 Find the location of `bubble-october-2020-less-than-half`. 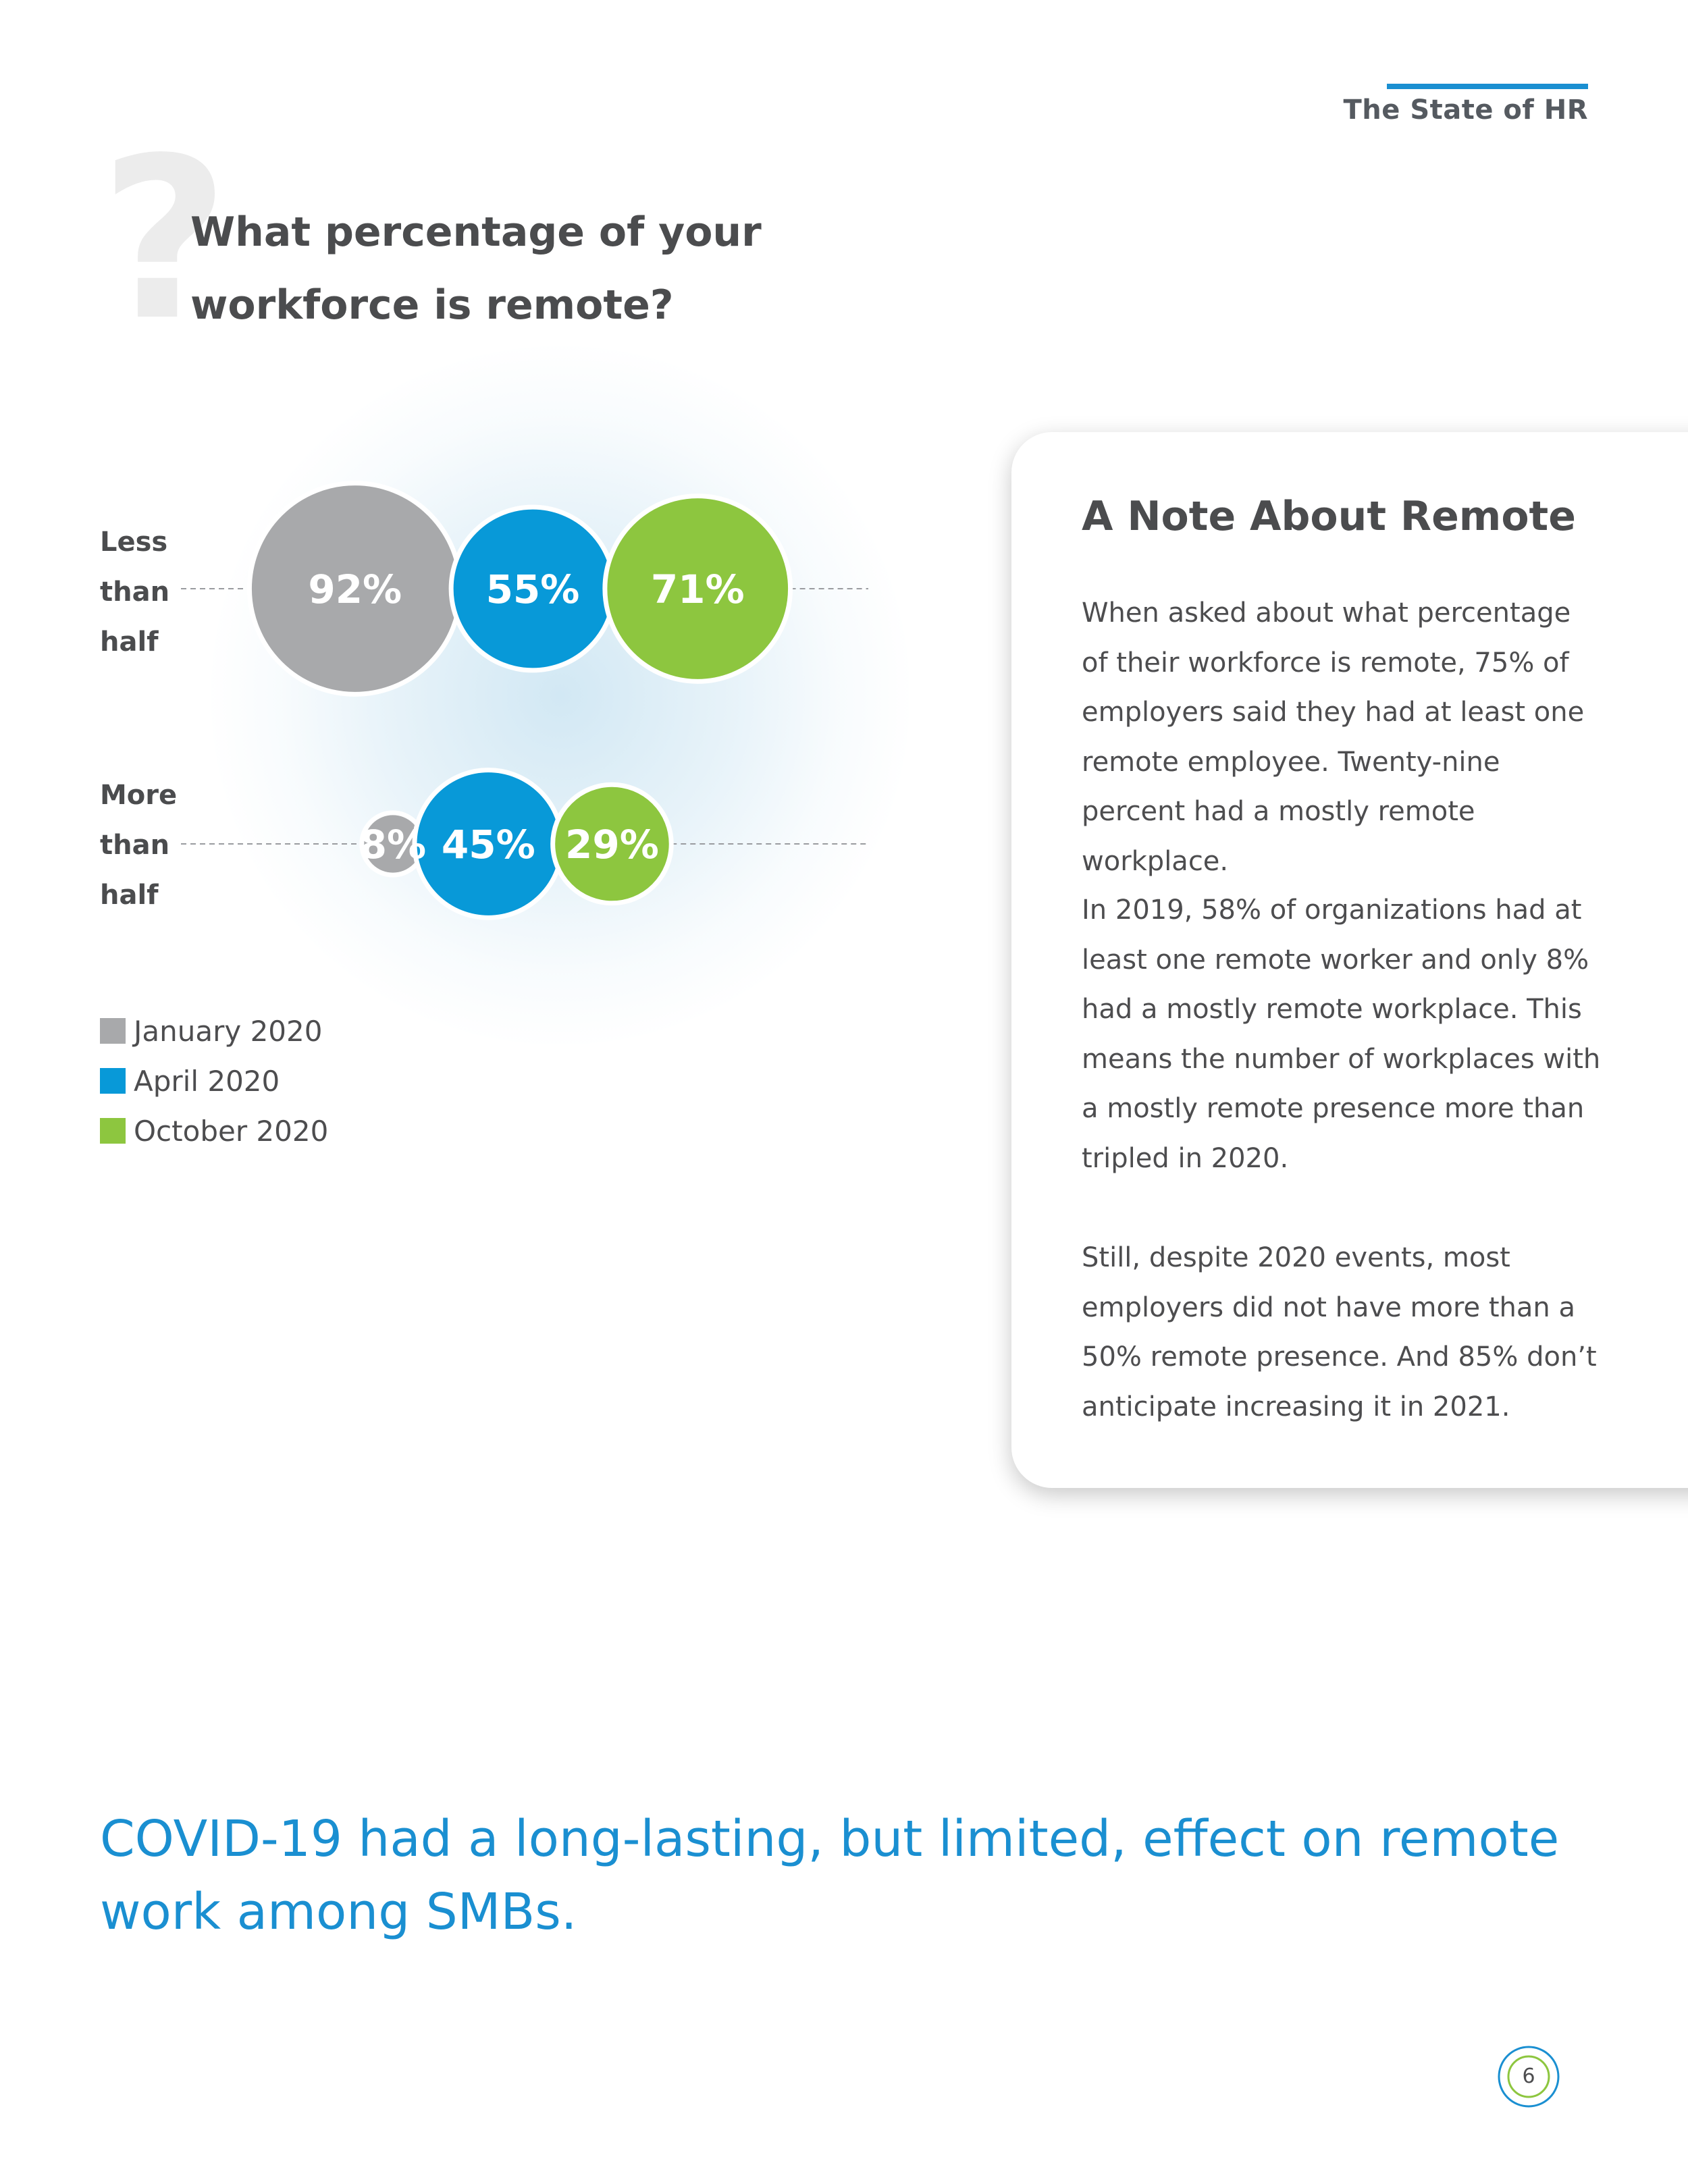

bubble-october-2020-less-than-half is located at coordinates (697, 589).